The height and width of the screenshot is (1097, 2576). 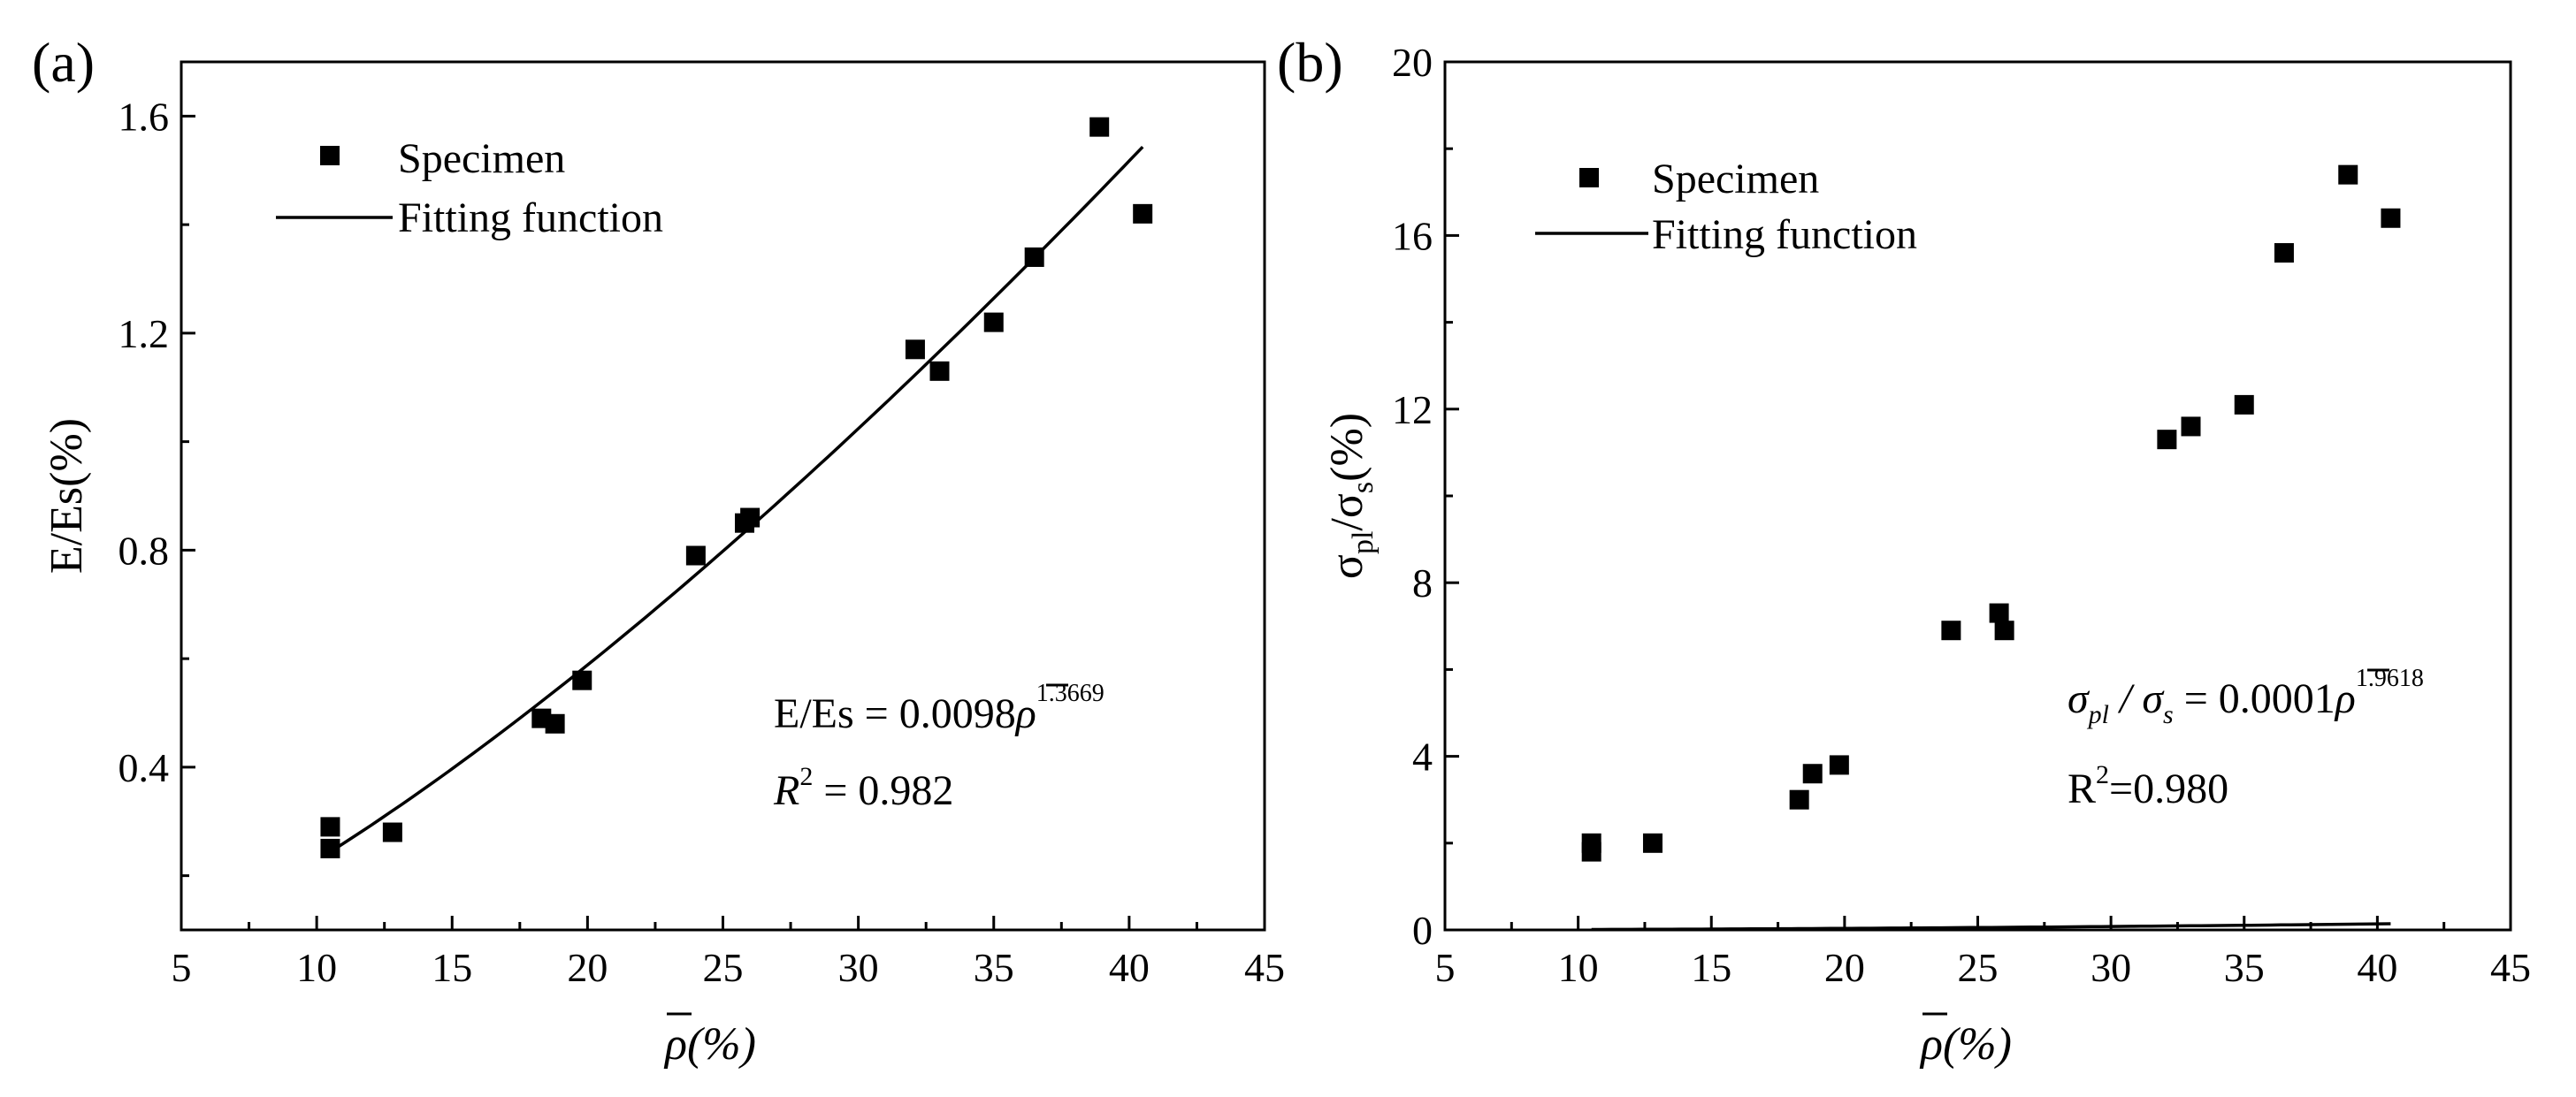 What do you see at coordinates (144, 767) in the screenshot?
I see `panel-a-y-tick-label: 0.4` at bounding box center [144, 767].